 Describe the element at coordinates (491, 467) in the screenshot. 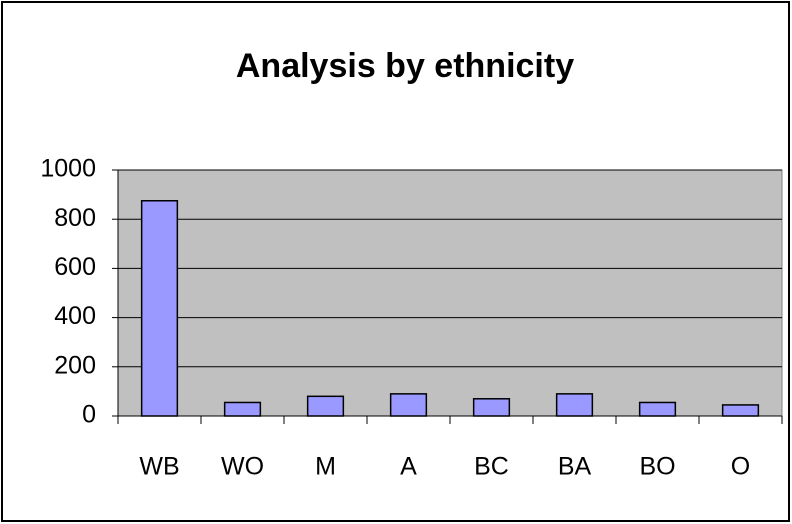

I see `x-tick-label: BC` at that location.